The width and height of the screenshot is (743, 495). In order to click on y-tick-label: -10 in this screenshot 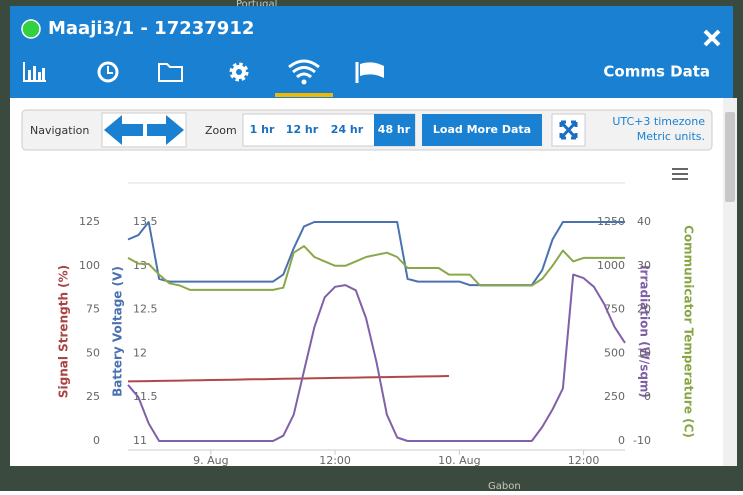, I will do `click(642, 440)`.